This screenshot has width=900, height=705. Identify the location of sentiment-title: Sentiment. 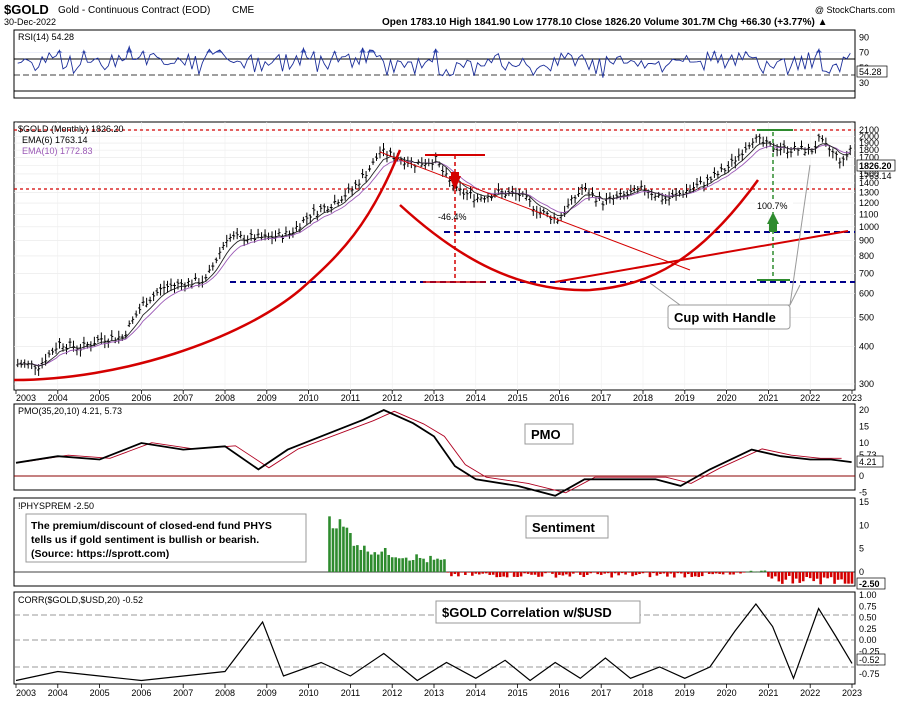
(564, 527).